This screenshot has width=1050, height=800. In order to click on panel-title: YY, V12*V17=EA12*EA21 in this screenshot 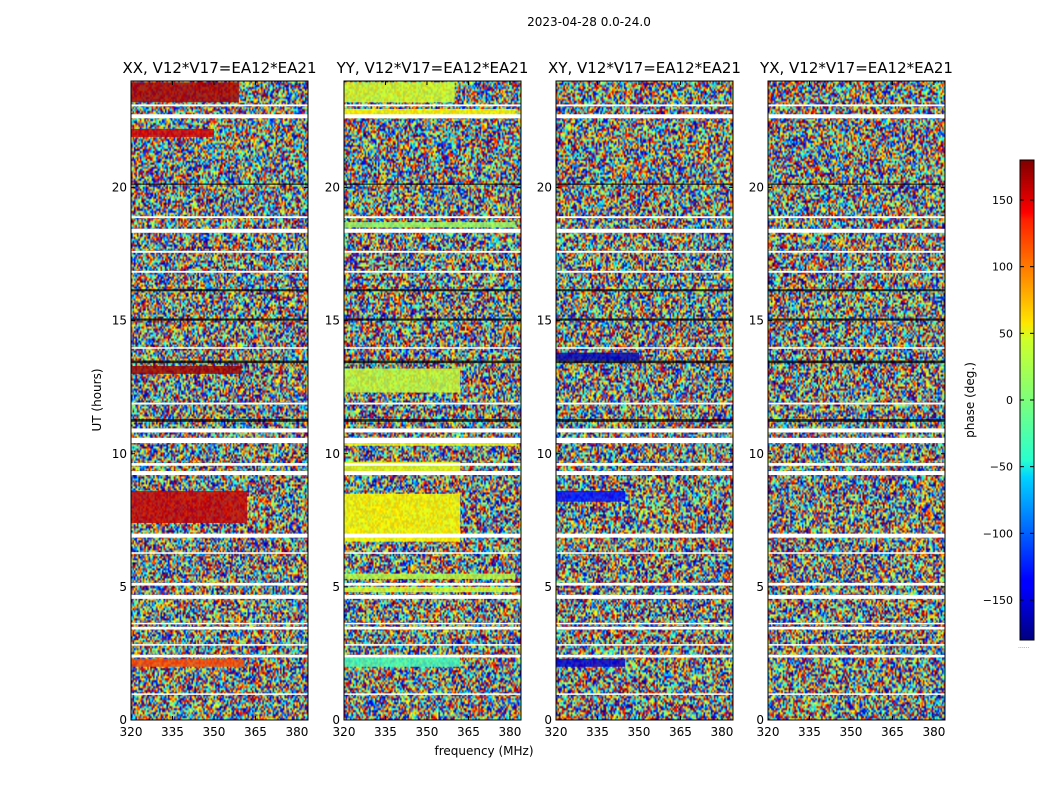, I will do `click(432, 68)`.